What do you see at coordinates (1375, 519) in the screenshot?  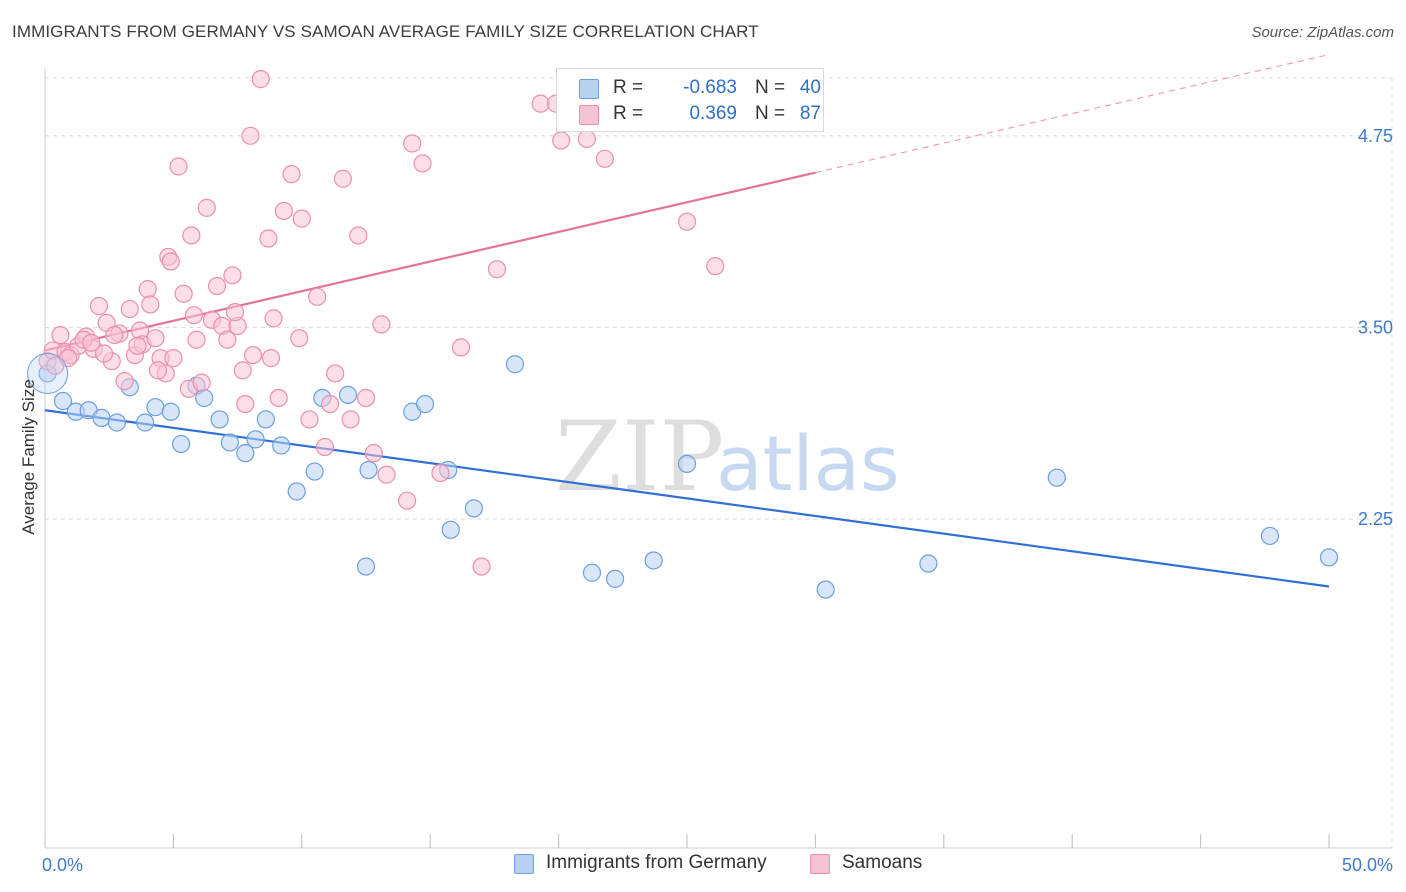 I see `y-tick-label: 2.25` at bounding box center [1375, 519].